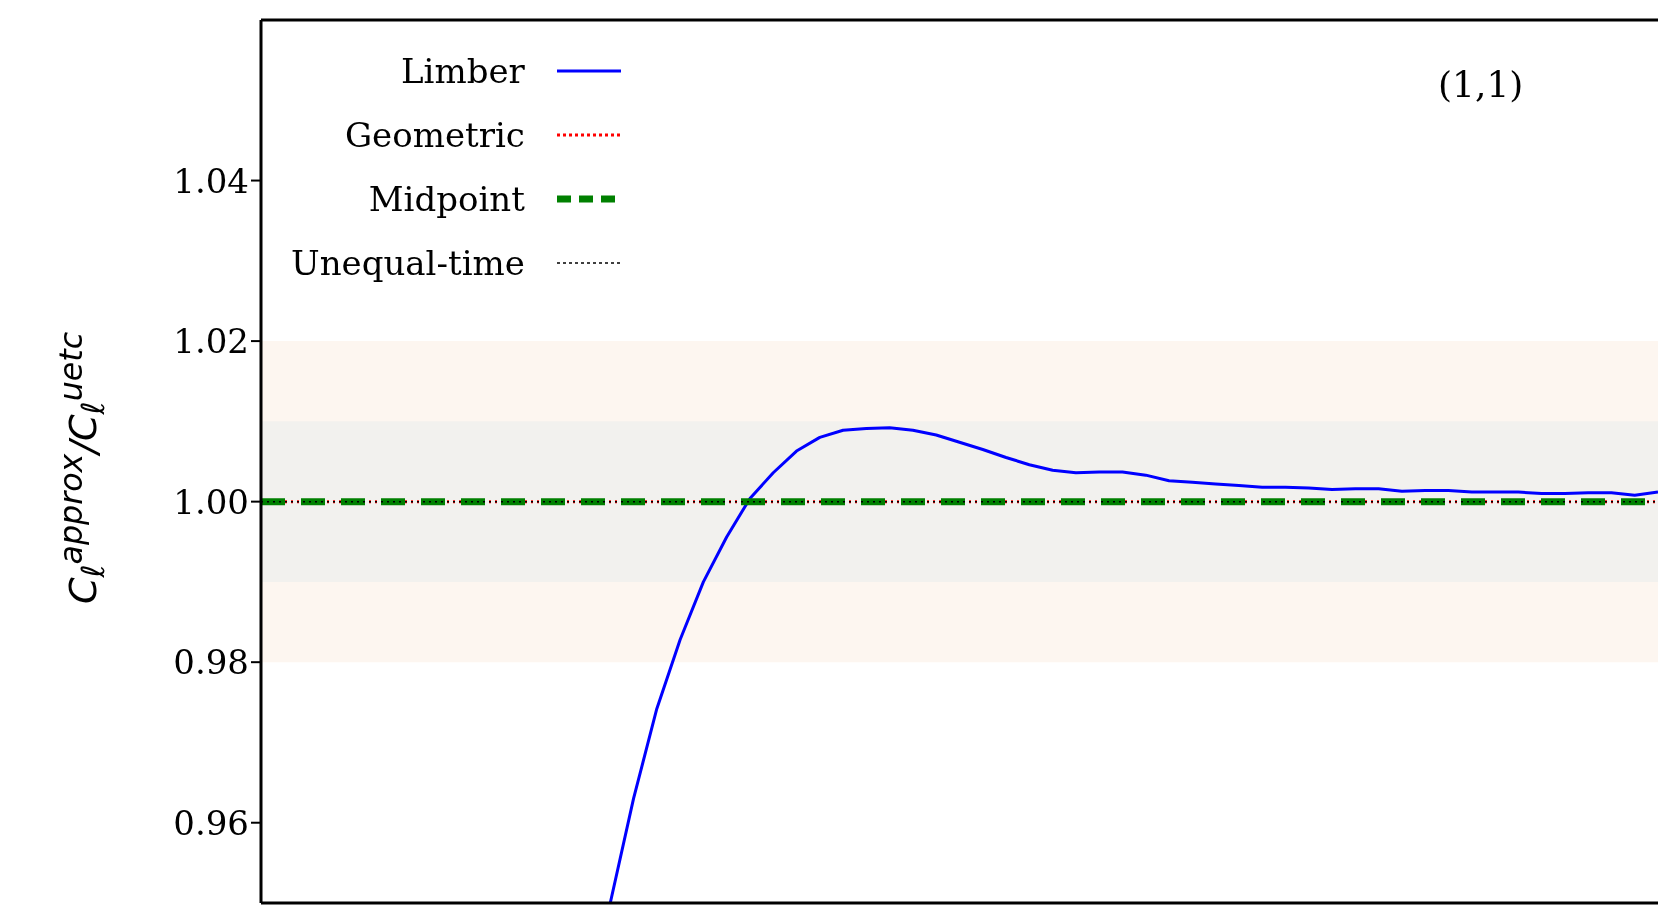 This screenshot has width=1665, height=905. What do you see at coordinates (463, 71) in the screenshot?
I see `legend-label: Limber` at bounding box center [463, 71].